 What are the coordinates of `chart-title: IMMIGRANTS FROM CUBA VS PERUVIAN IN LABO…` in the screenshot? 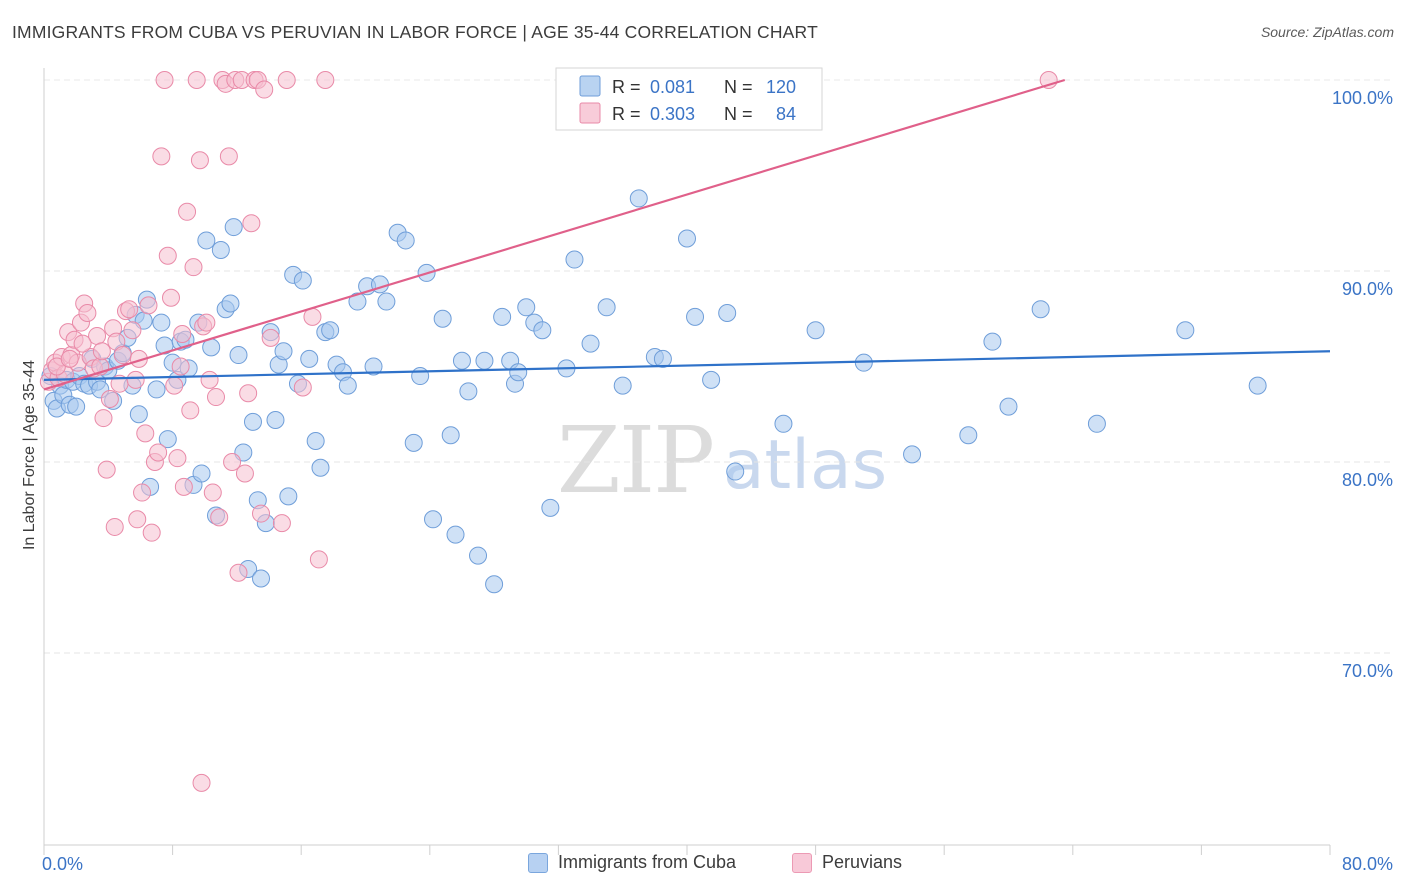 It's located at (415, 32).